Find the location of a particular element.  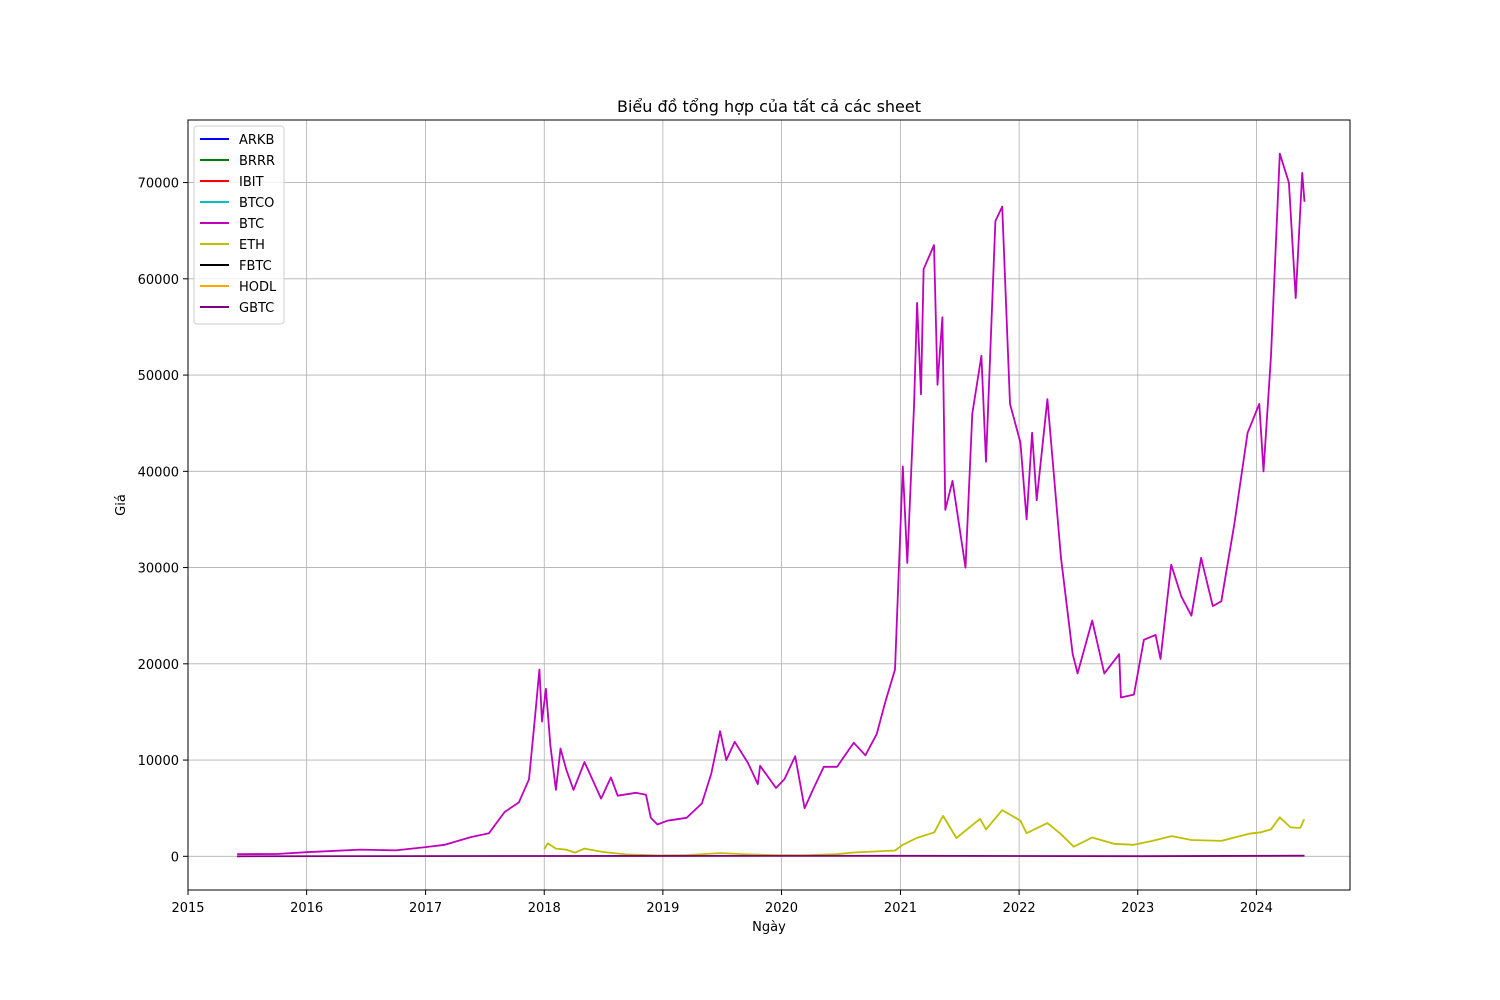

x-tick-label: 2019 is located at coordinates (662, 908).